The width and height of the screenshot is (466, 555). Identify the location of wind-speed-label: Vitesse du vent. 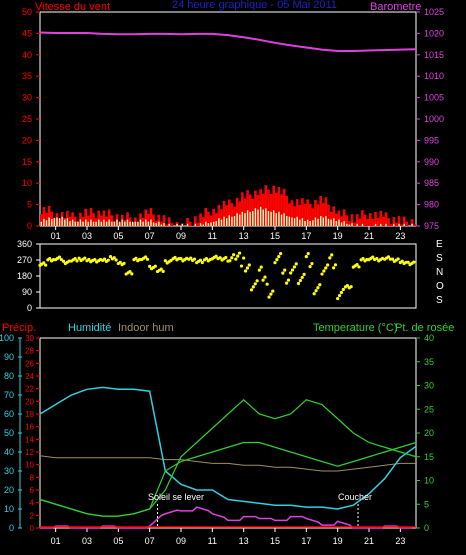
(72, 7).